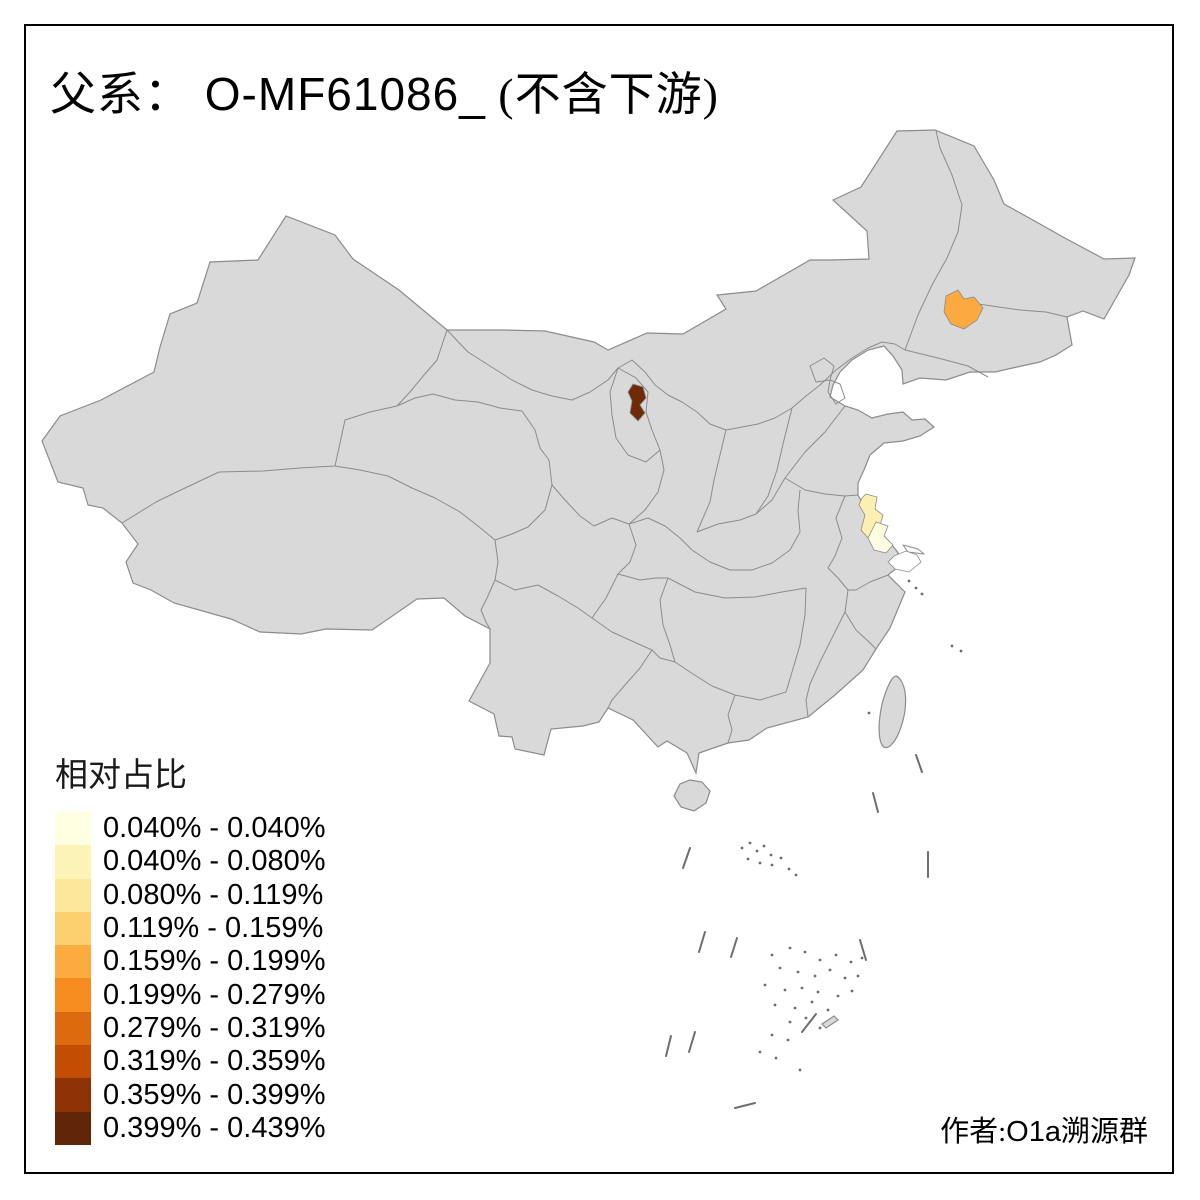 Image resolution: width=1200 pixels, height=1200 pixels. Describe the element at coordinates (790, 852) in the screenshot. I see `islands` at that location.